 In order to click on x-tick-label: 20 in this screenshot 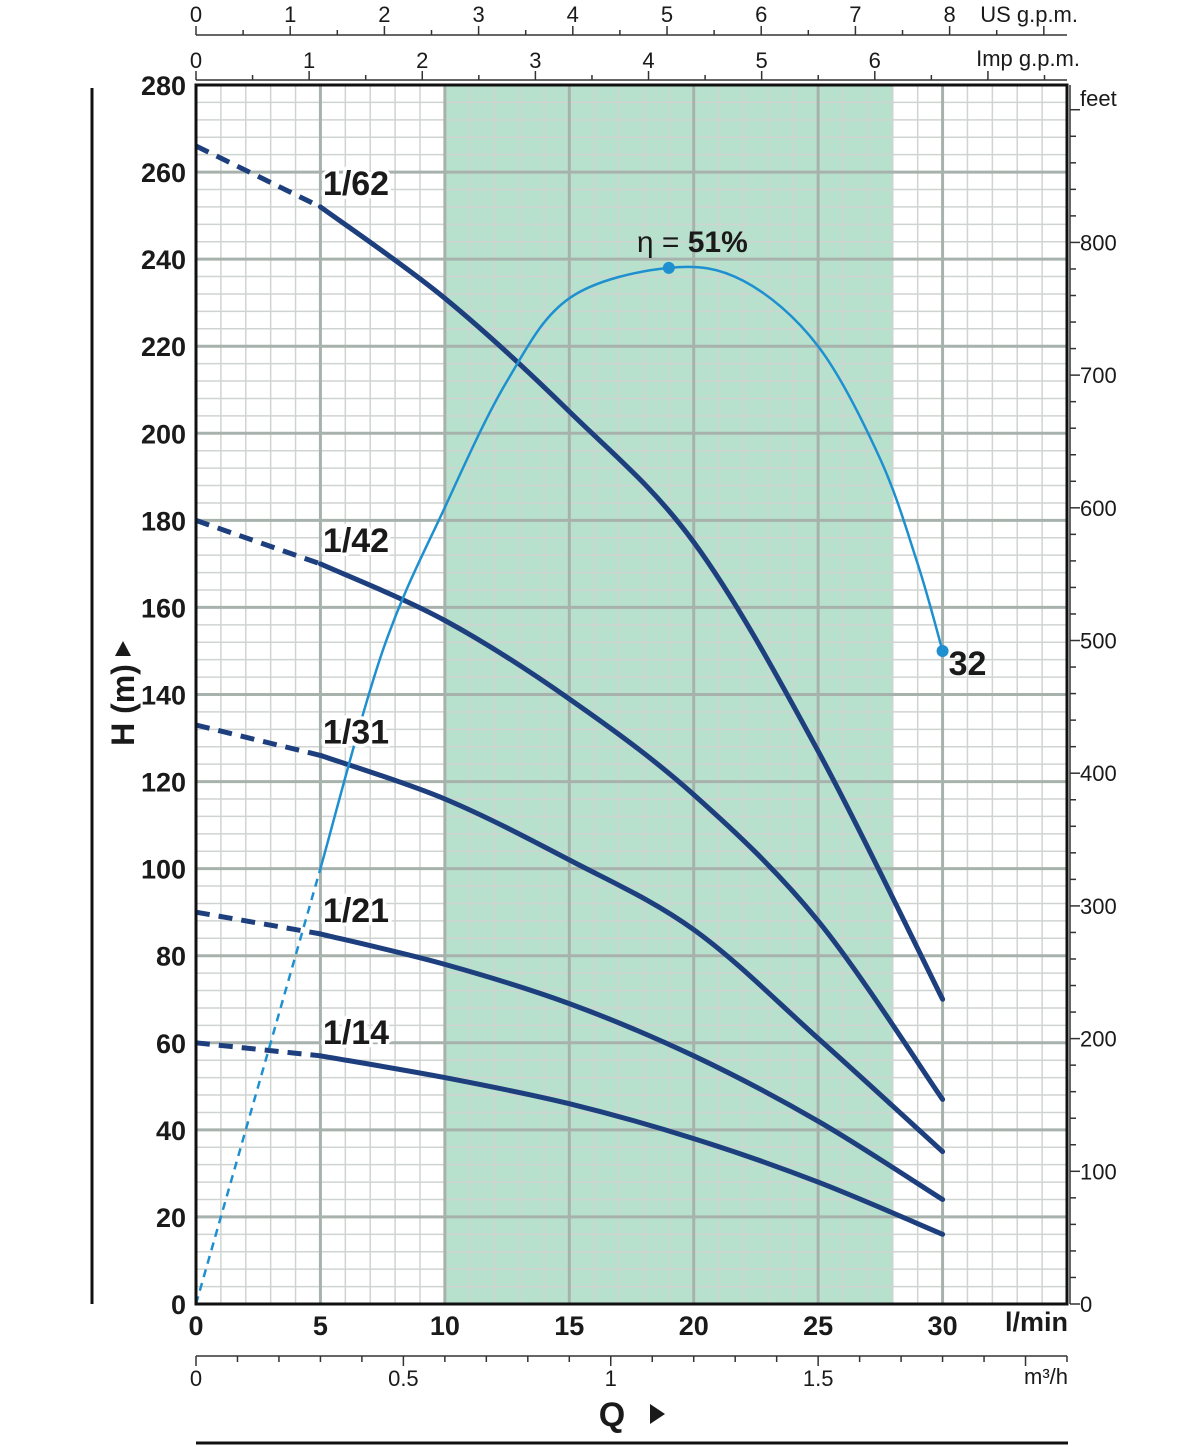, I will do `click(694, 1326)`.